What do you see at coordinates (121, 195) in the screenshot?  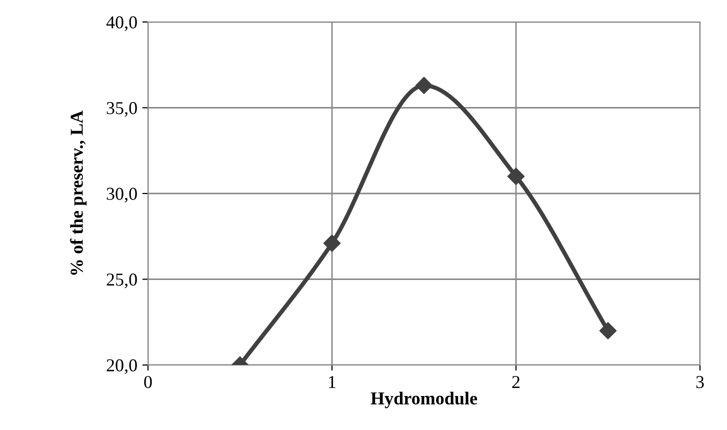 I see `y-tick-label: 30,0` at bounding box center [121, 195].